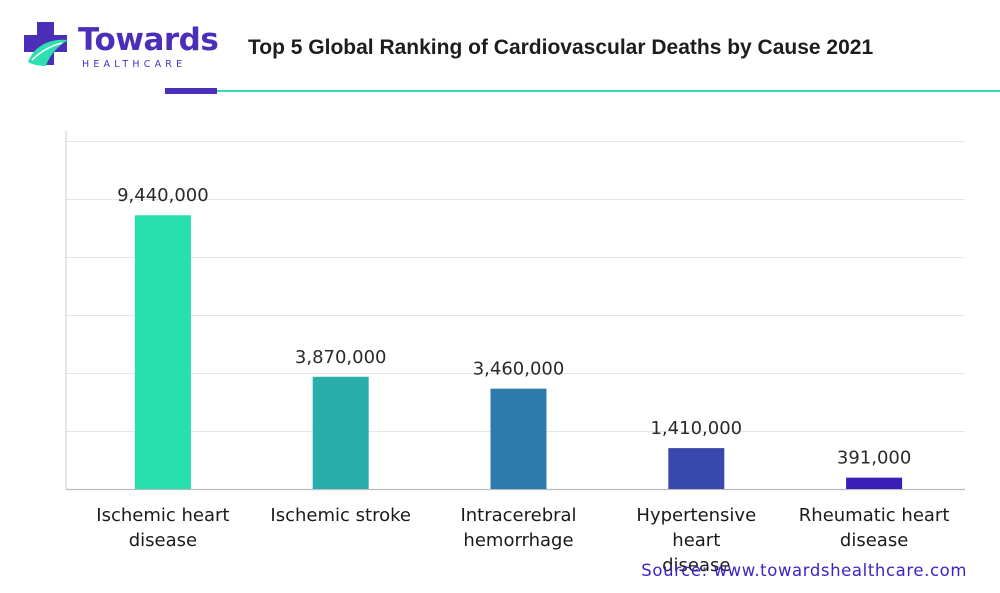  I want to click on category-label: Intracerebral hemorrhage, so click(519, 528).